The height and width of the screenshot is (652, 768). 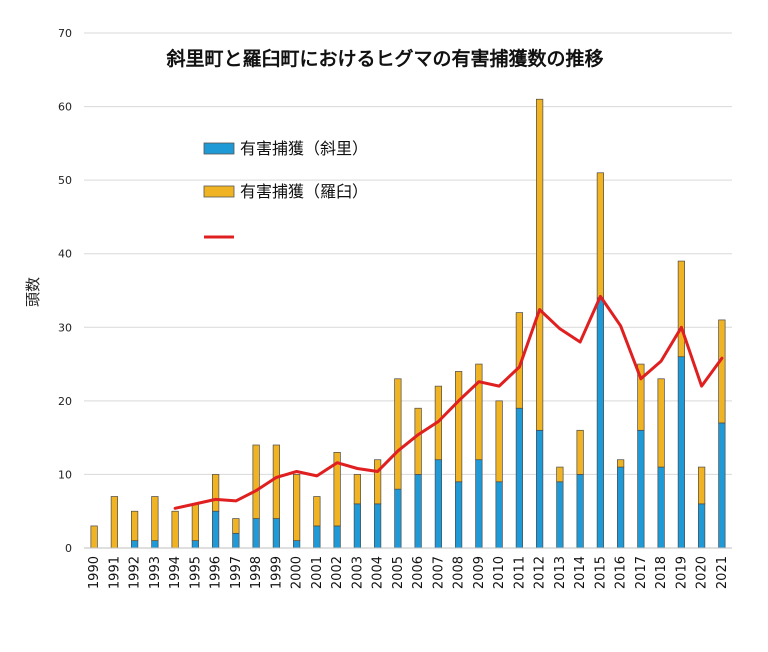 I want to click on y-tick-label: 10, so click(x=65, y=474).